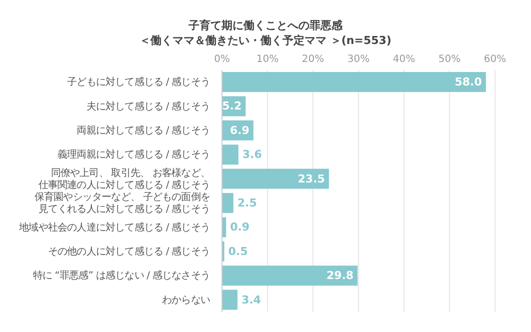 The image size is (531, 332). What do you see at coordinates (247, 203) in the screenshot?
I see `data-label: 2.5` at bounding box center [247, 203].